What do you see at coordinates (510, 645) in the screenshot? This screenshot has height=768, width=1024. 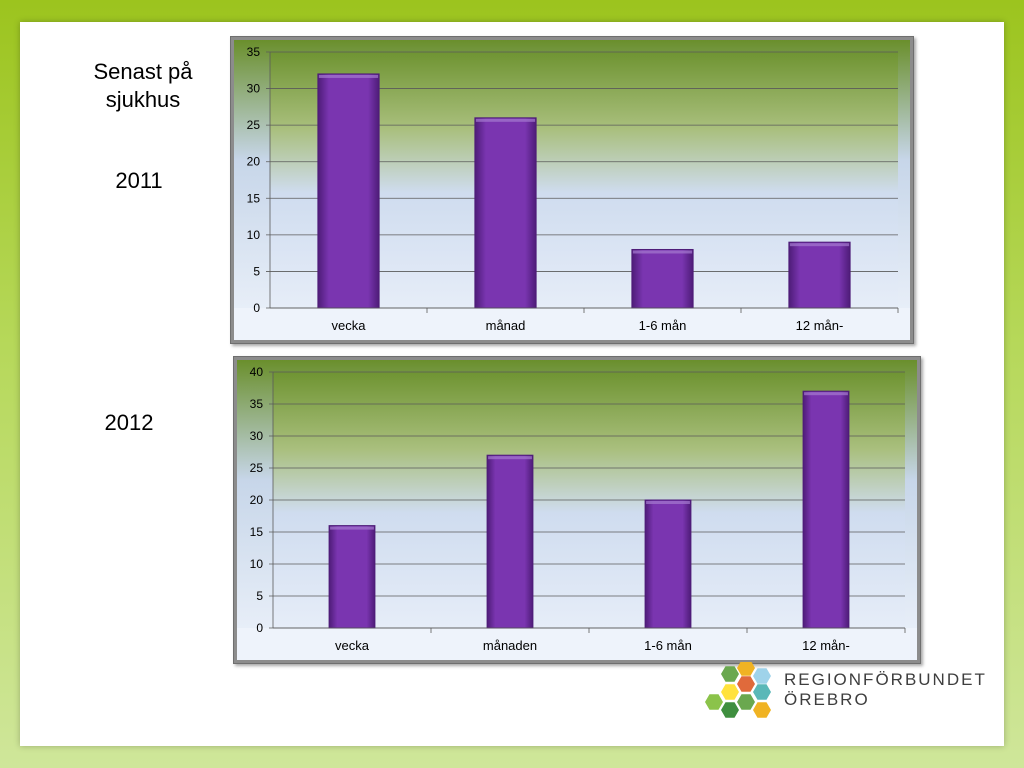 I see `x-category-label: månaden` at bounding box center [510, 645].